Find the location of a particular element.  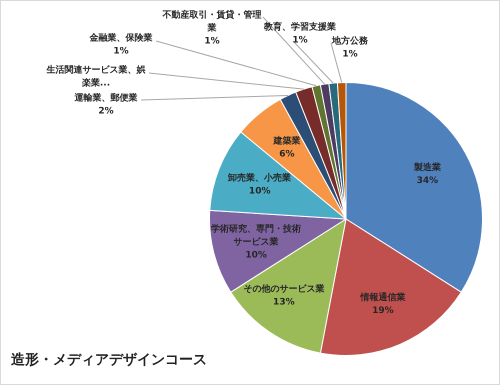

slice-label: 建築業 is located at coordinates (286, 140).